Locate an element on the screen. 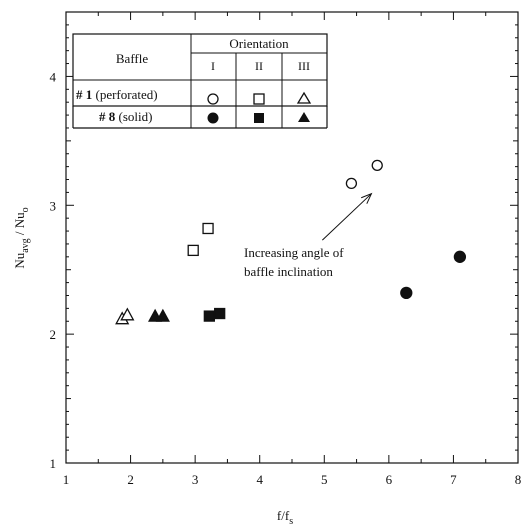  legend-orientation-2: II is located at coordinates (259, 66).